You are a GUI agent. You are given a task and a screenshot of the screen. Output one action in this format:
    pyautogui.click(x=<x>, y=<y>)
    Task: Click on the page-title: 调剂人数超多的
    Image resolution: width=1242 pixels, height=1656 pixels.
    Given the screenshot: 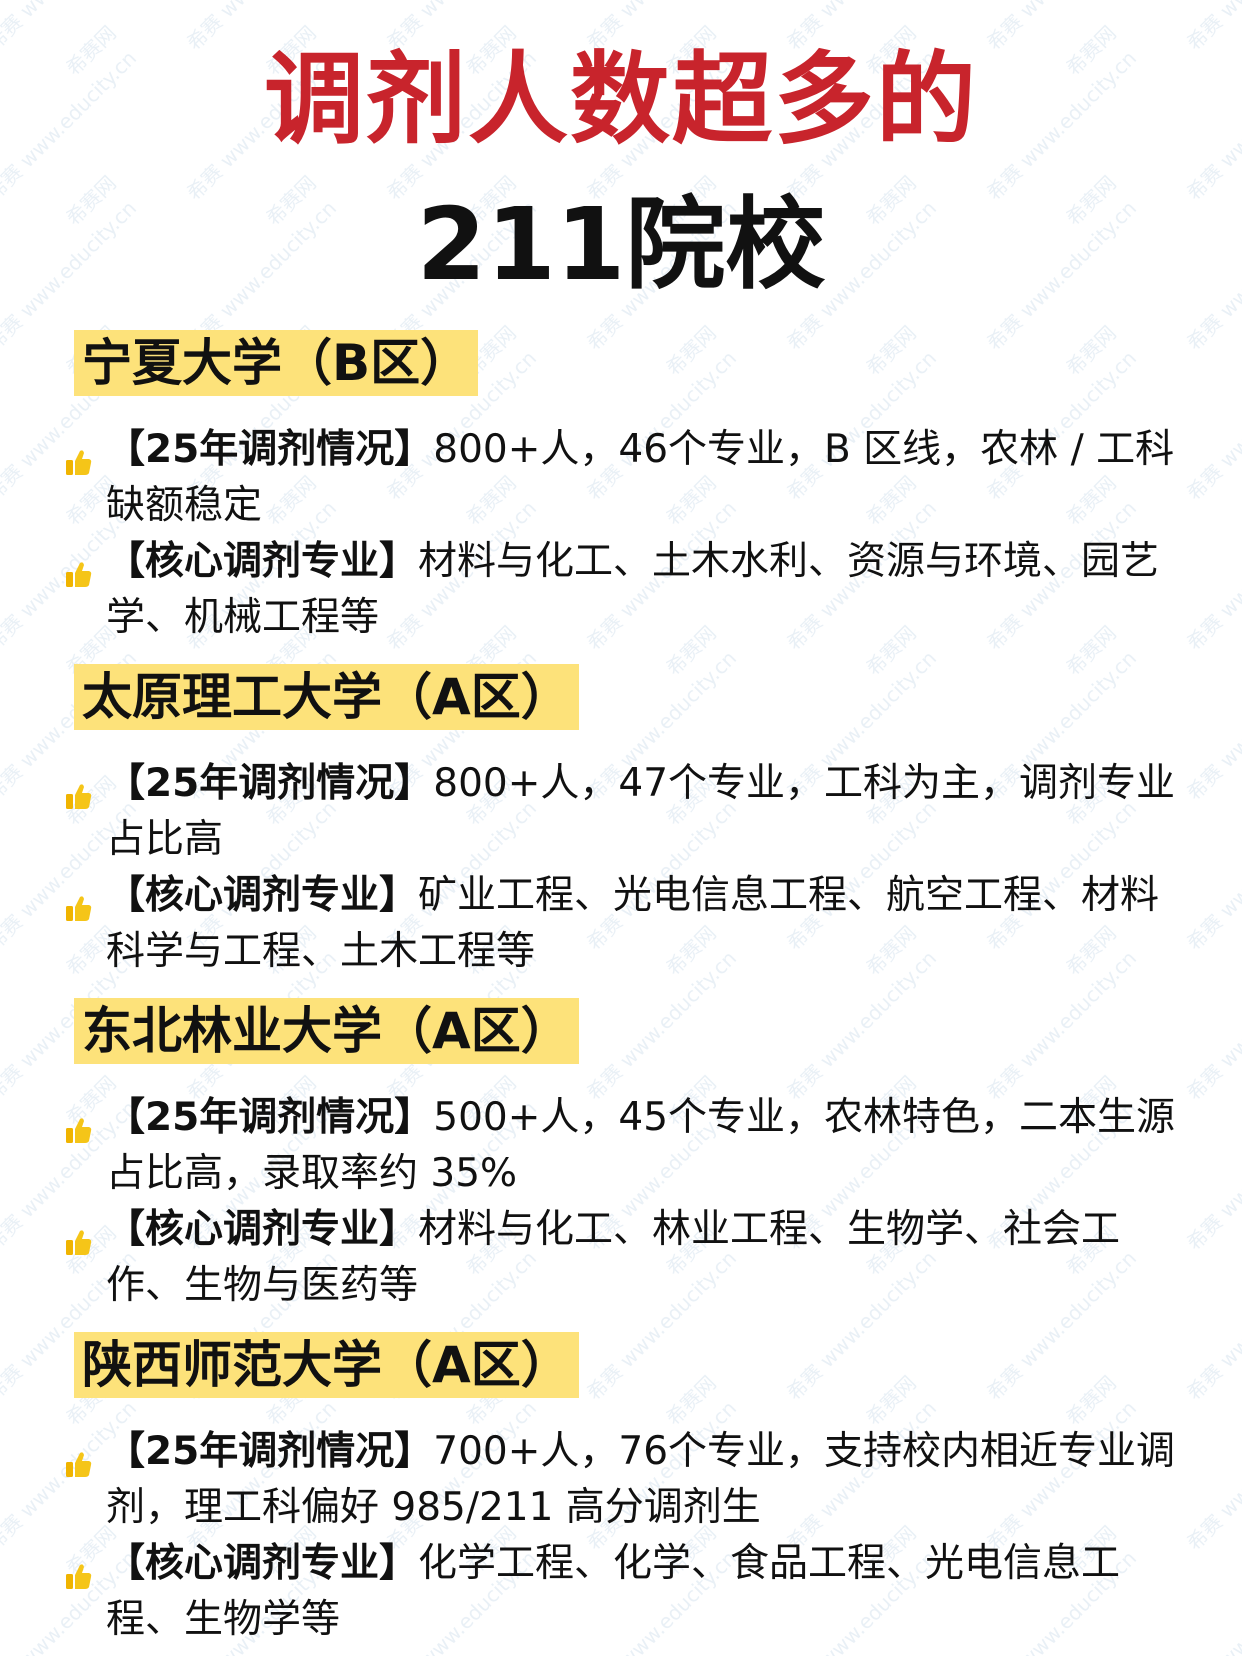 What is the action you would take?
    pyautogui.click(x=621, y=99)
    